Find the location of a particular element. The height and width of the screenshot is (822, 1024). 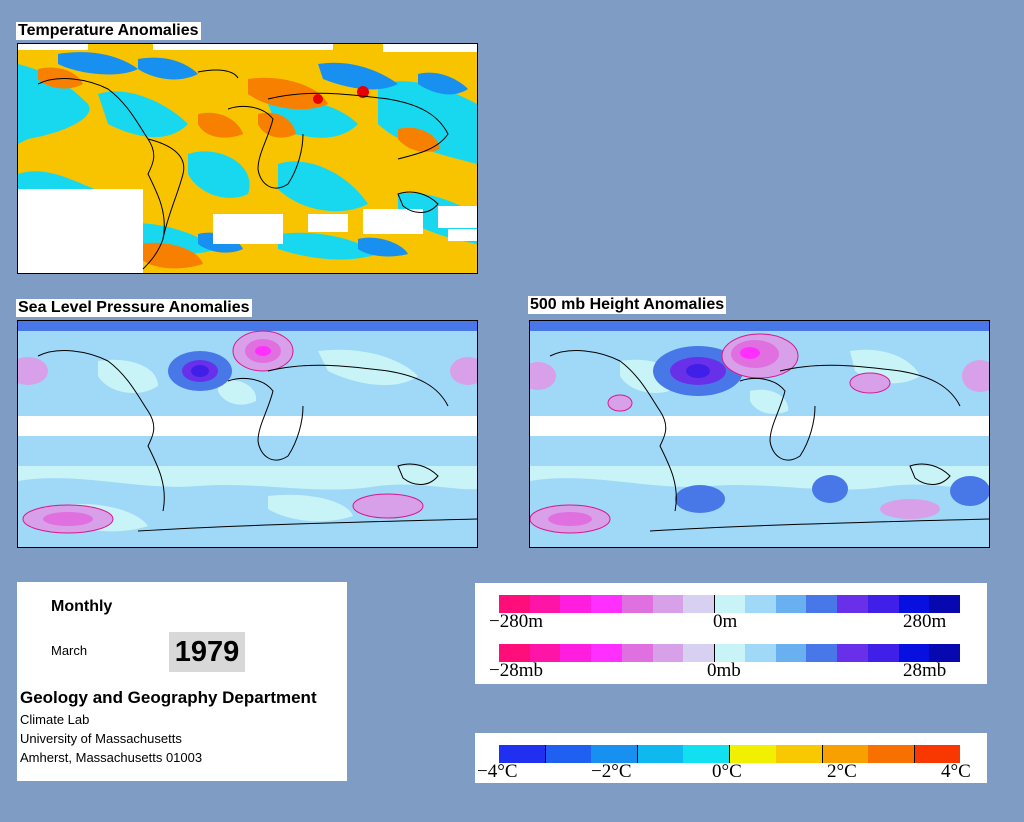

year-label: 1979 is located at coordinates (207, 652).